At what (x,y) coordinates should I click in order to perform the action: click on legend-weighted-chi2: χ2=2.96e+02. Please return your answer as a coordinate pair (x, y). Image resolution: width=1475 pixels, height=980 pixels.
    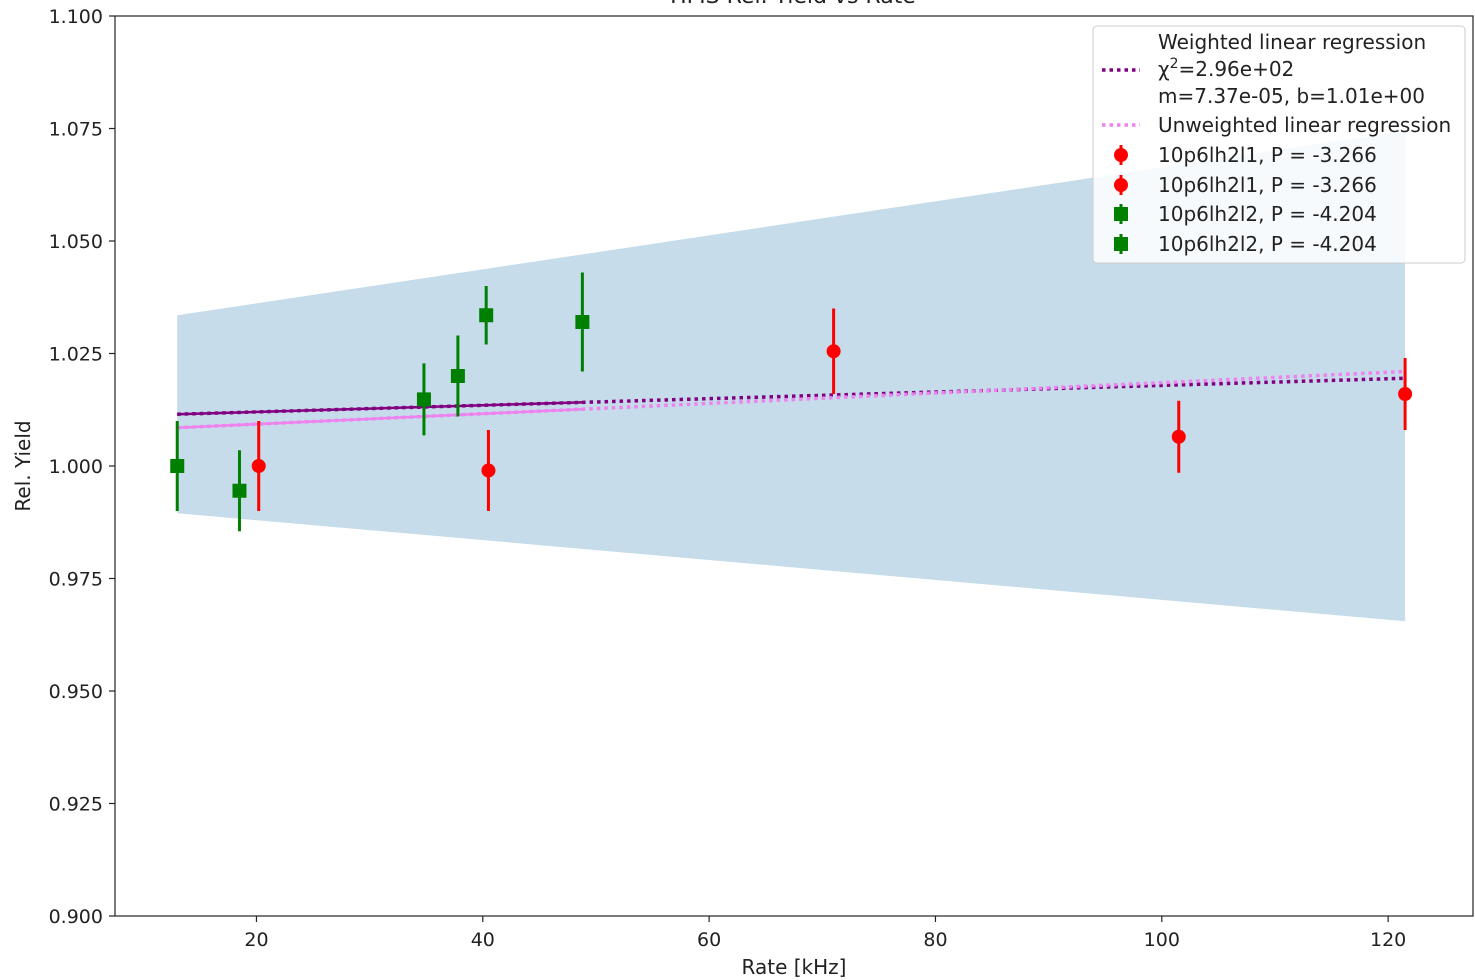
    Looking at the image, I should click on (1226, 68).